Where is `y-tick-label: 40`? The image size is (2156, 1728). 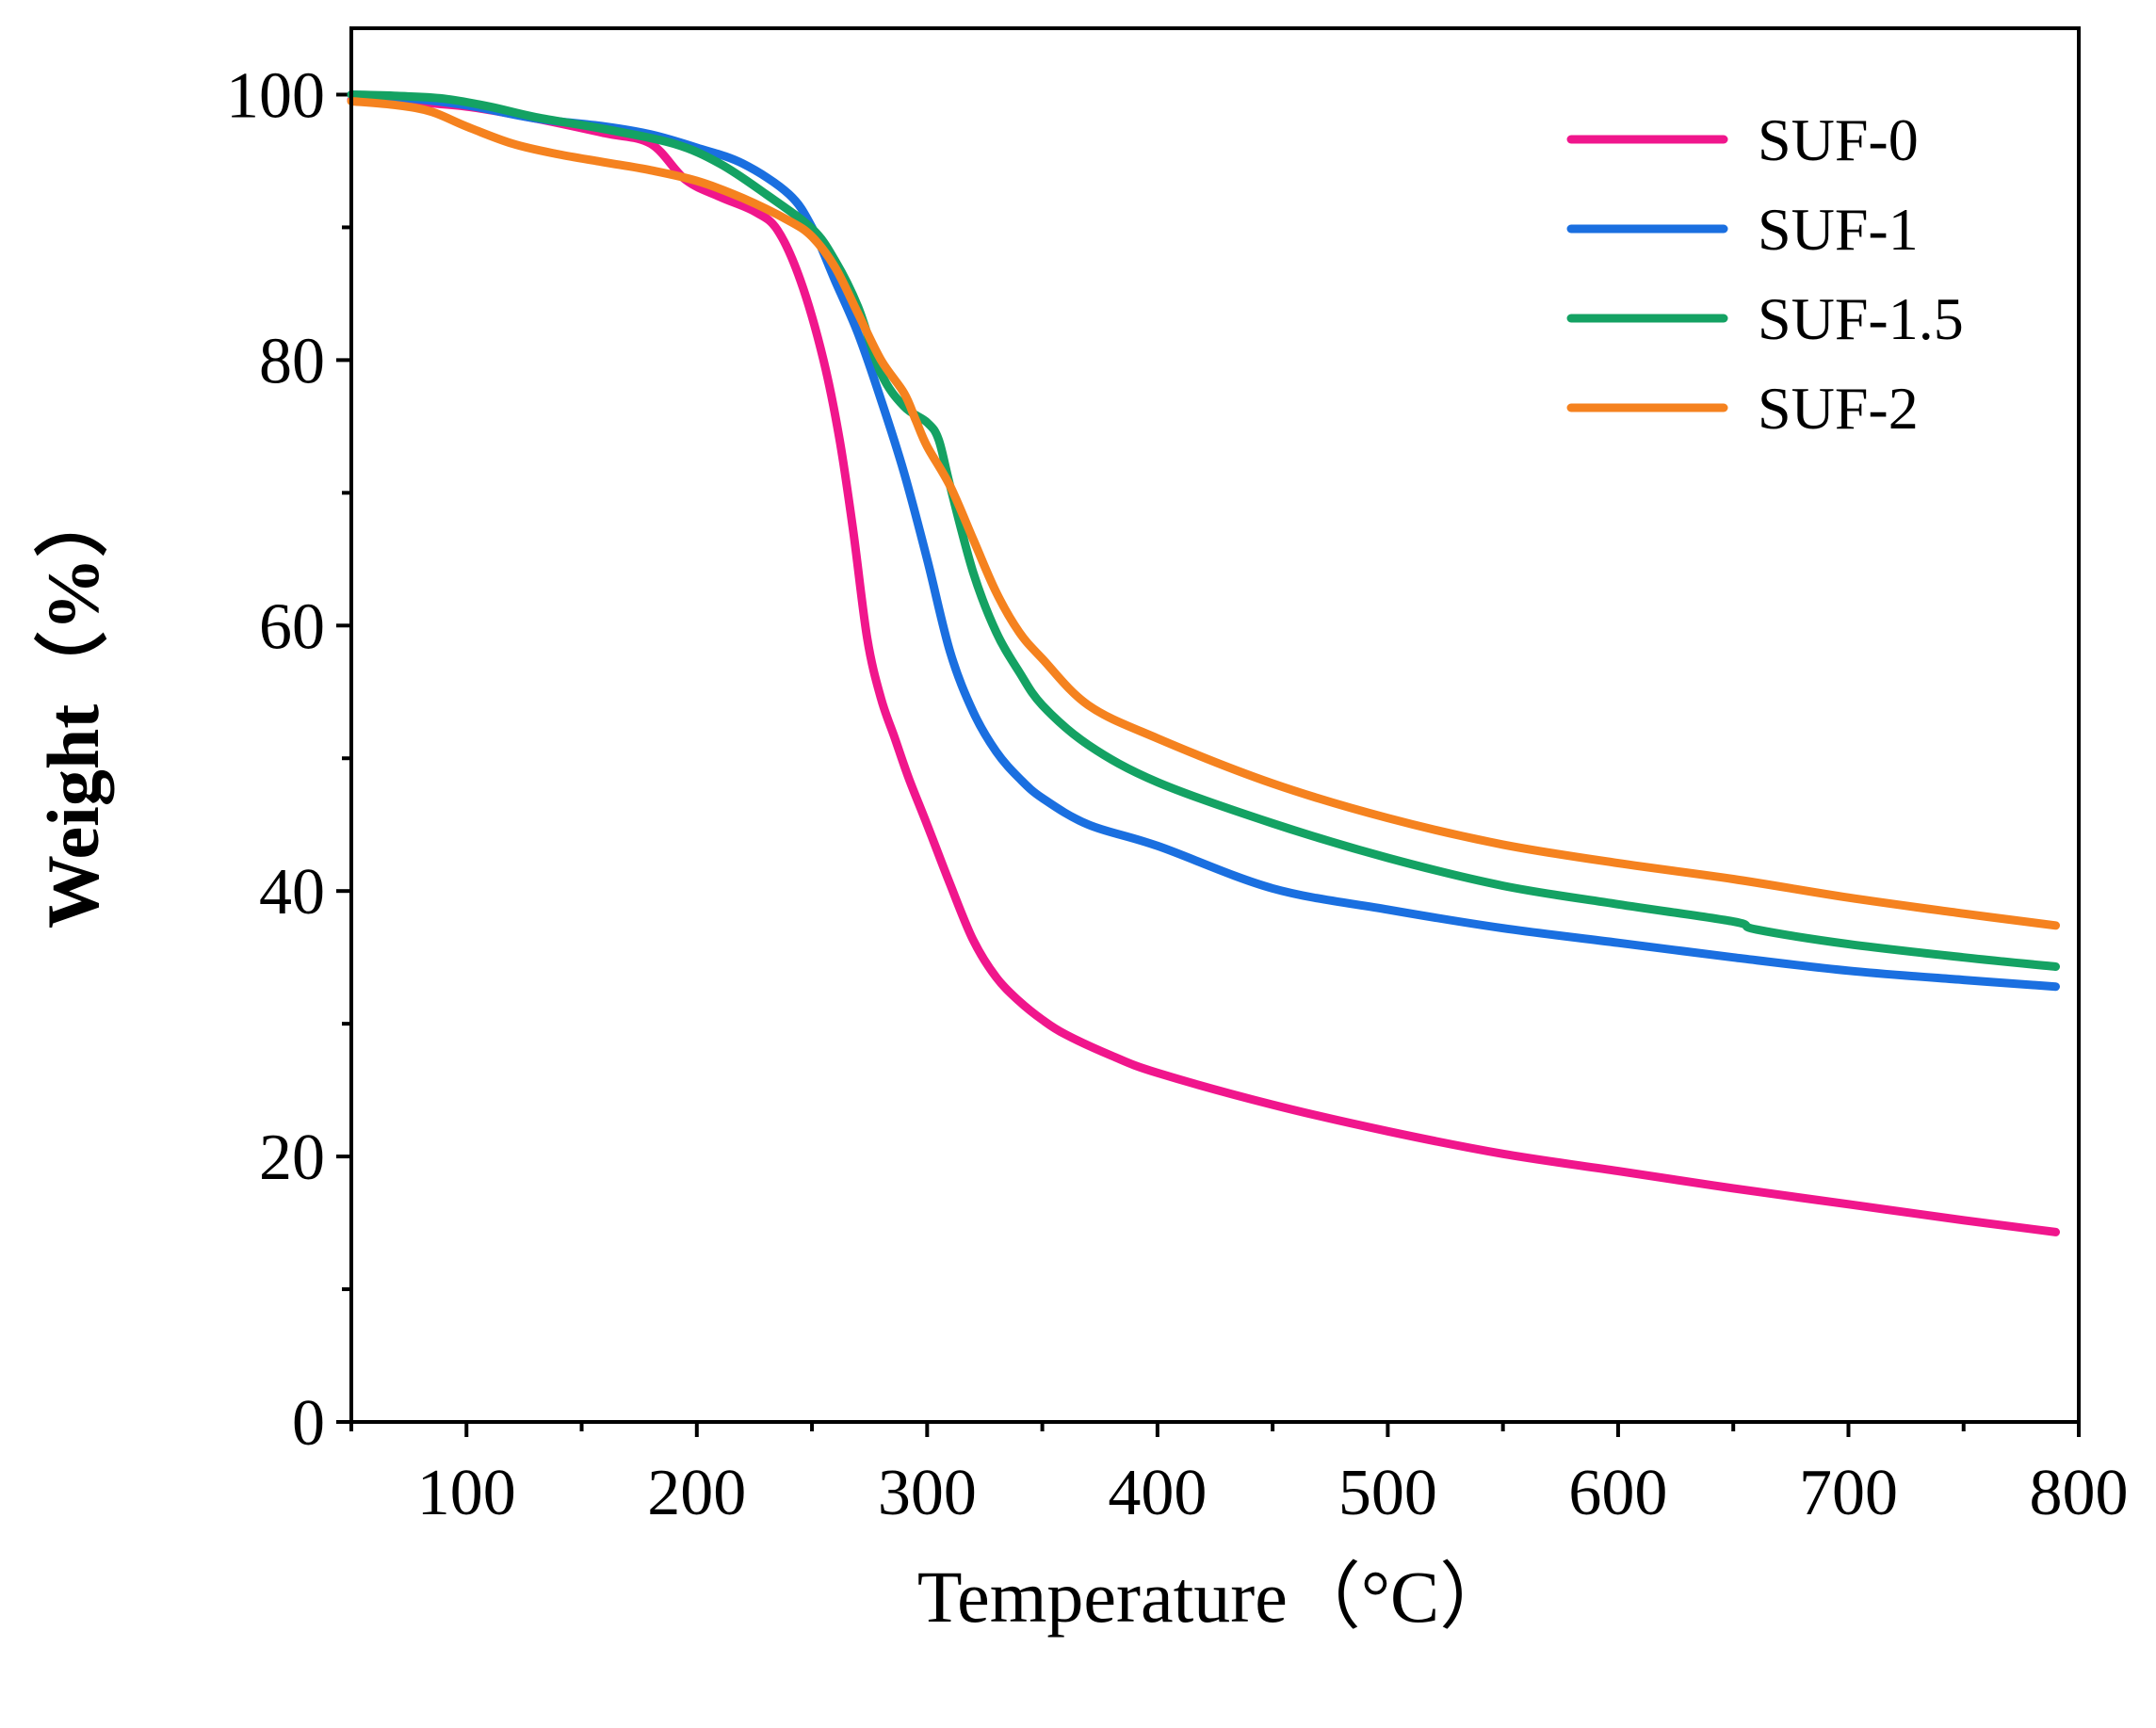 y-tick-label: 40 is located at coordinates (292, 892).